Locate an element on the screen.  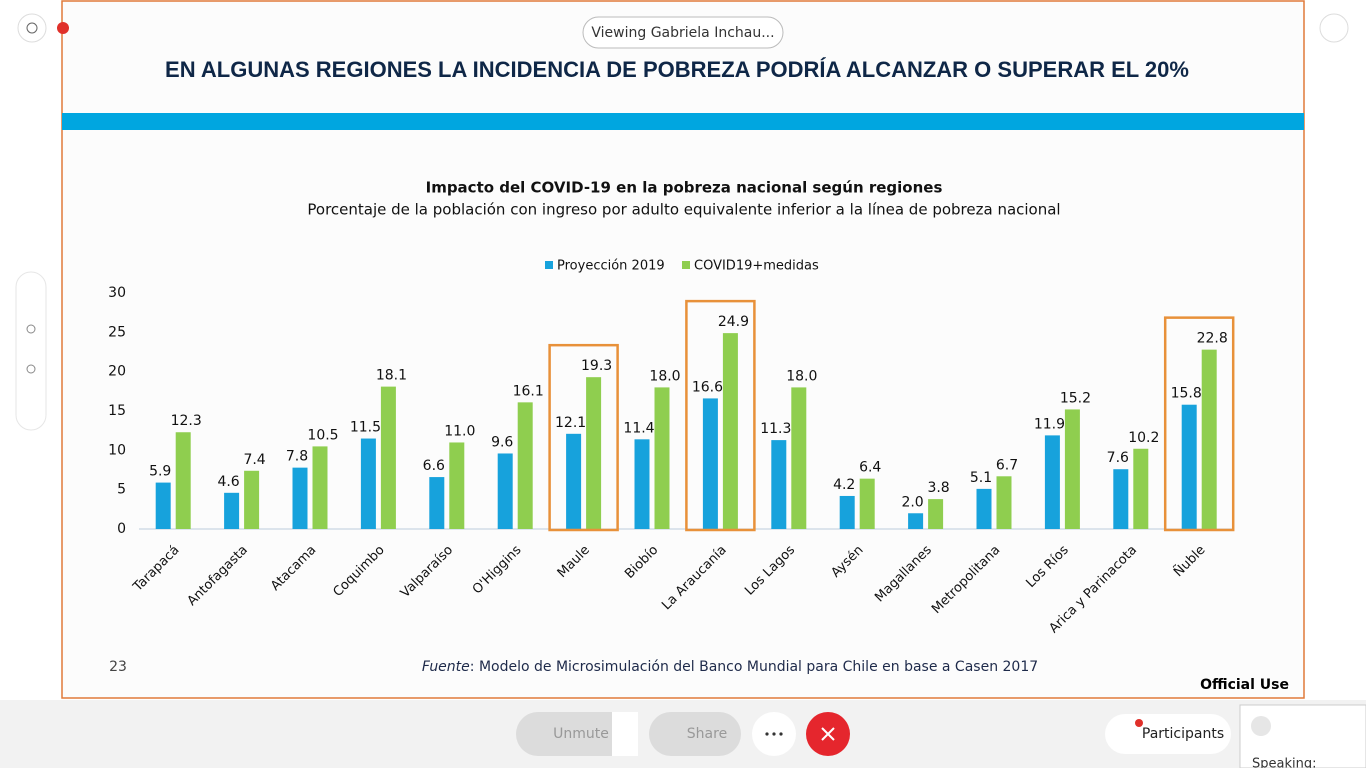
viewing-banner is located at coordinates (683, 32).